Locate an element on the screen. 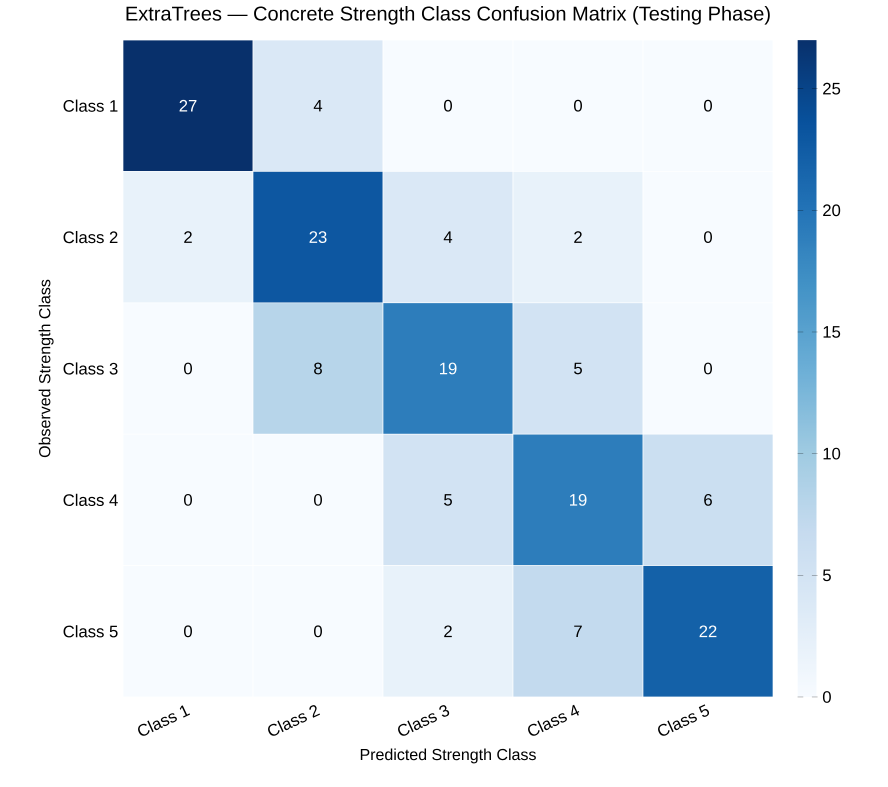  data-label: 27 is located at coordinates (188, 106).